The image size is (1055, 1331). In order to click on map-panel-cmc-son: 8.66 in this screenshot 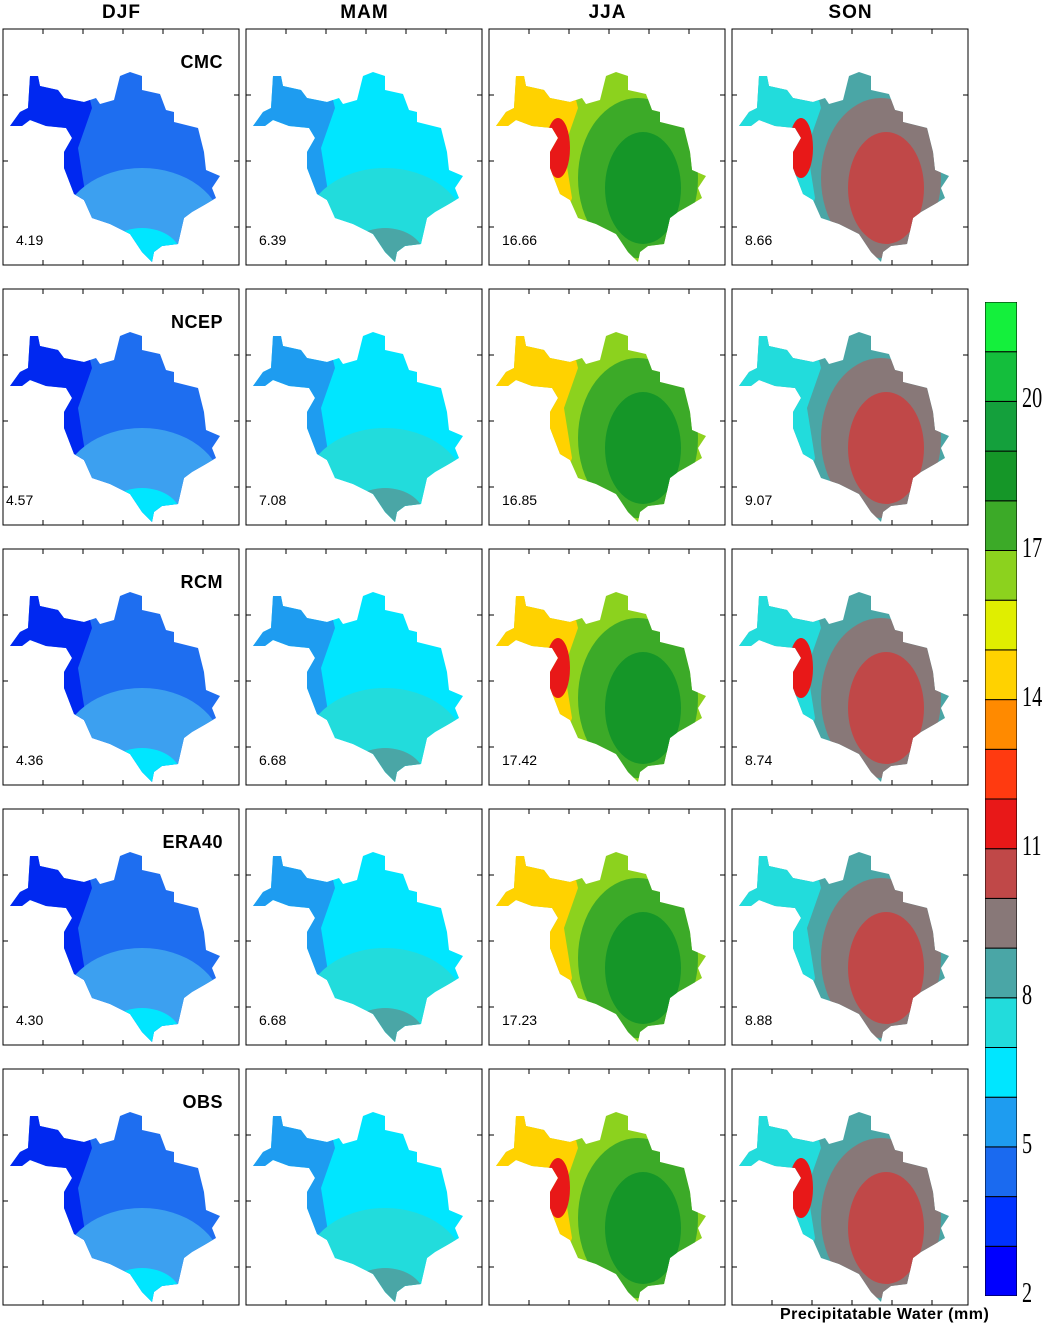, I will do `click(852, 150)`.